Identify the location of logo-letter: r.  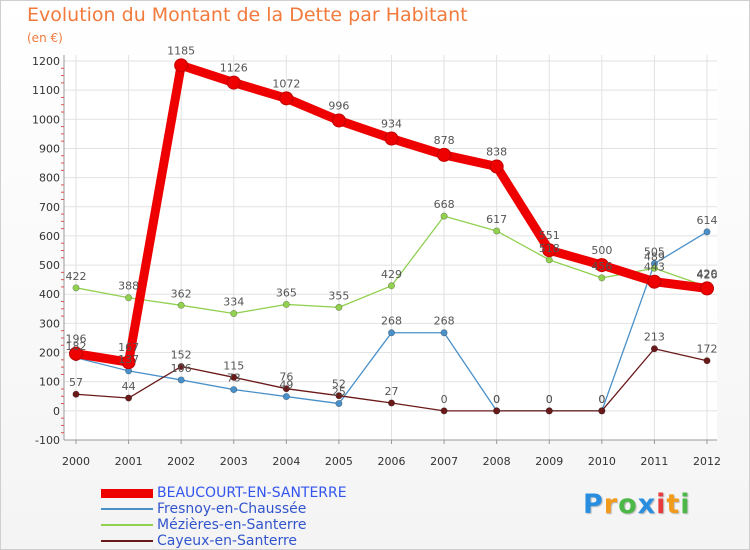
(611, 504).